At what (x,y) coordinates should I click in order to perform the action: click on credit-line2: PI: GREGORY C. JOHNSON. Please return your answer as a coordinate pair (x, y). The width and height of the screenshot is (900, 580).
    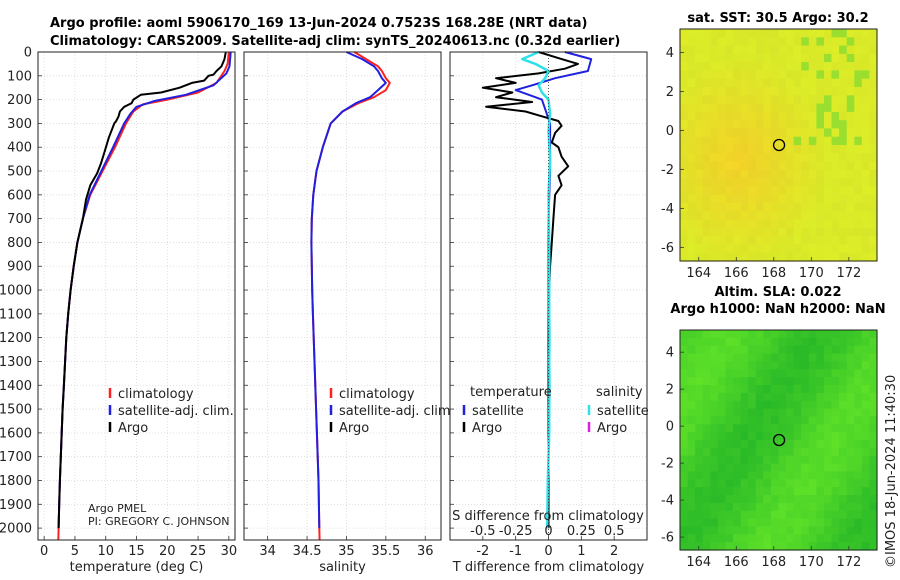
    Looking at the image, I should click on (158, 521).